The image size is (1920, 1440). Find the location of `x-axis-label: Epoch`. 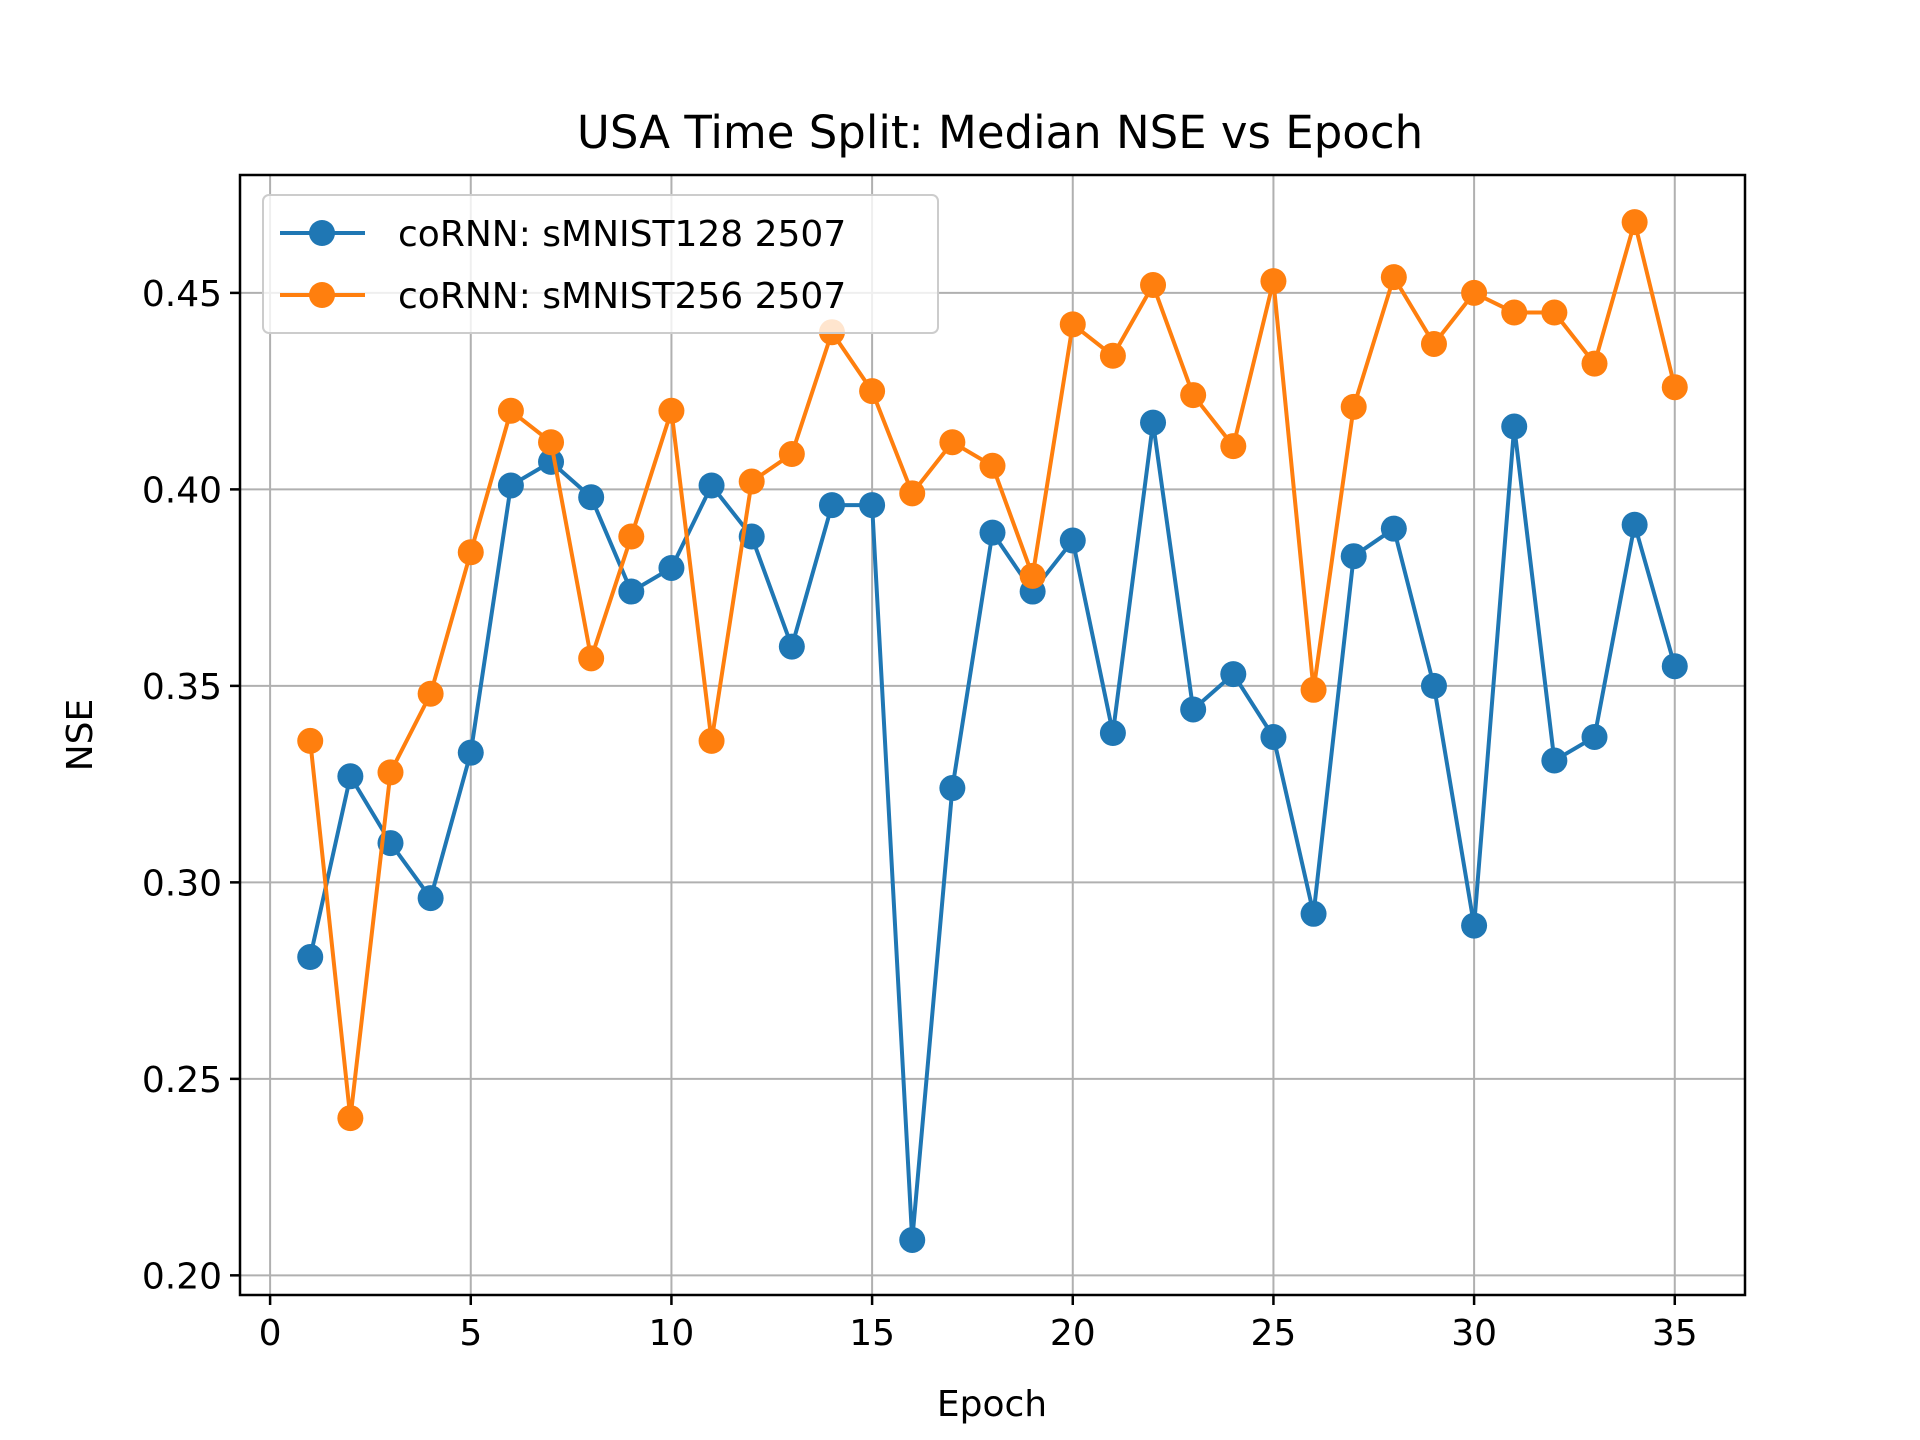

x-axis-label: Epoch is located at coordinates (992, 1404).